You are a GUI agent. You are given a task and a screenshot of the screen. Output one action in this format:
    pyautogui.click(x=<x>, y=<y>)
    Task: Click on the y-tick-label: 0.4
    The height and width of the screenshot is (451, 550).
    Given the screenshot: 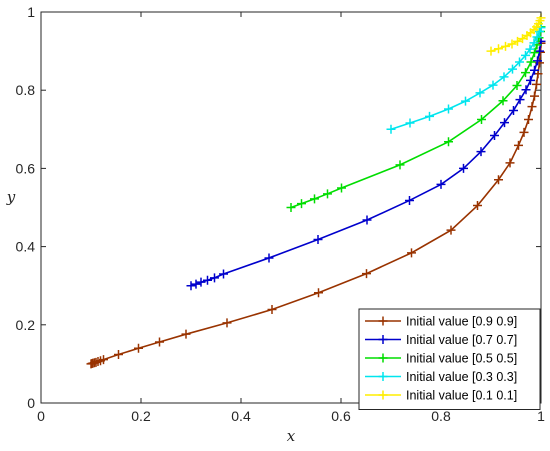 What is the action you would take?
    pyautogui.click(x=26, y=247)
    